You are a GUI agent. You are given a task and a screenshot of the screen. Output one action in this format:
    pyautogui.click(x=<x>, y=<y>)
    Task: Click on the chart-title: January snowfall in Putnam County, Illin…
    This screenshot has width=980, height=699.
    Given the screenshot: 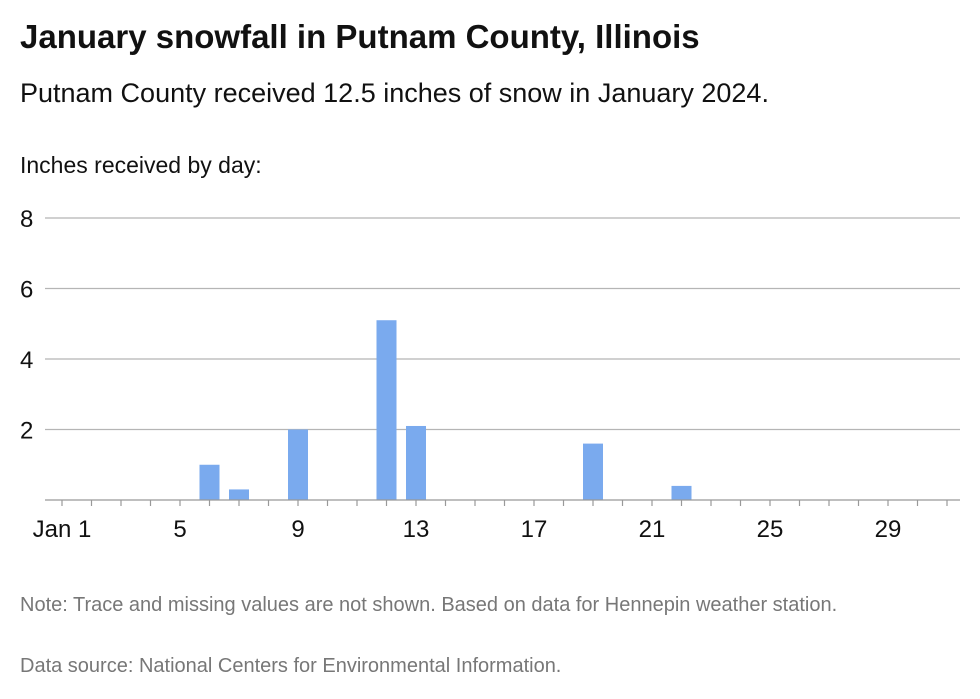 What is the action you would take?
    pyautogui.click(x=360, y=36)
    